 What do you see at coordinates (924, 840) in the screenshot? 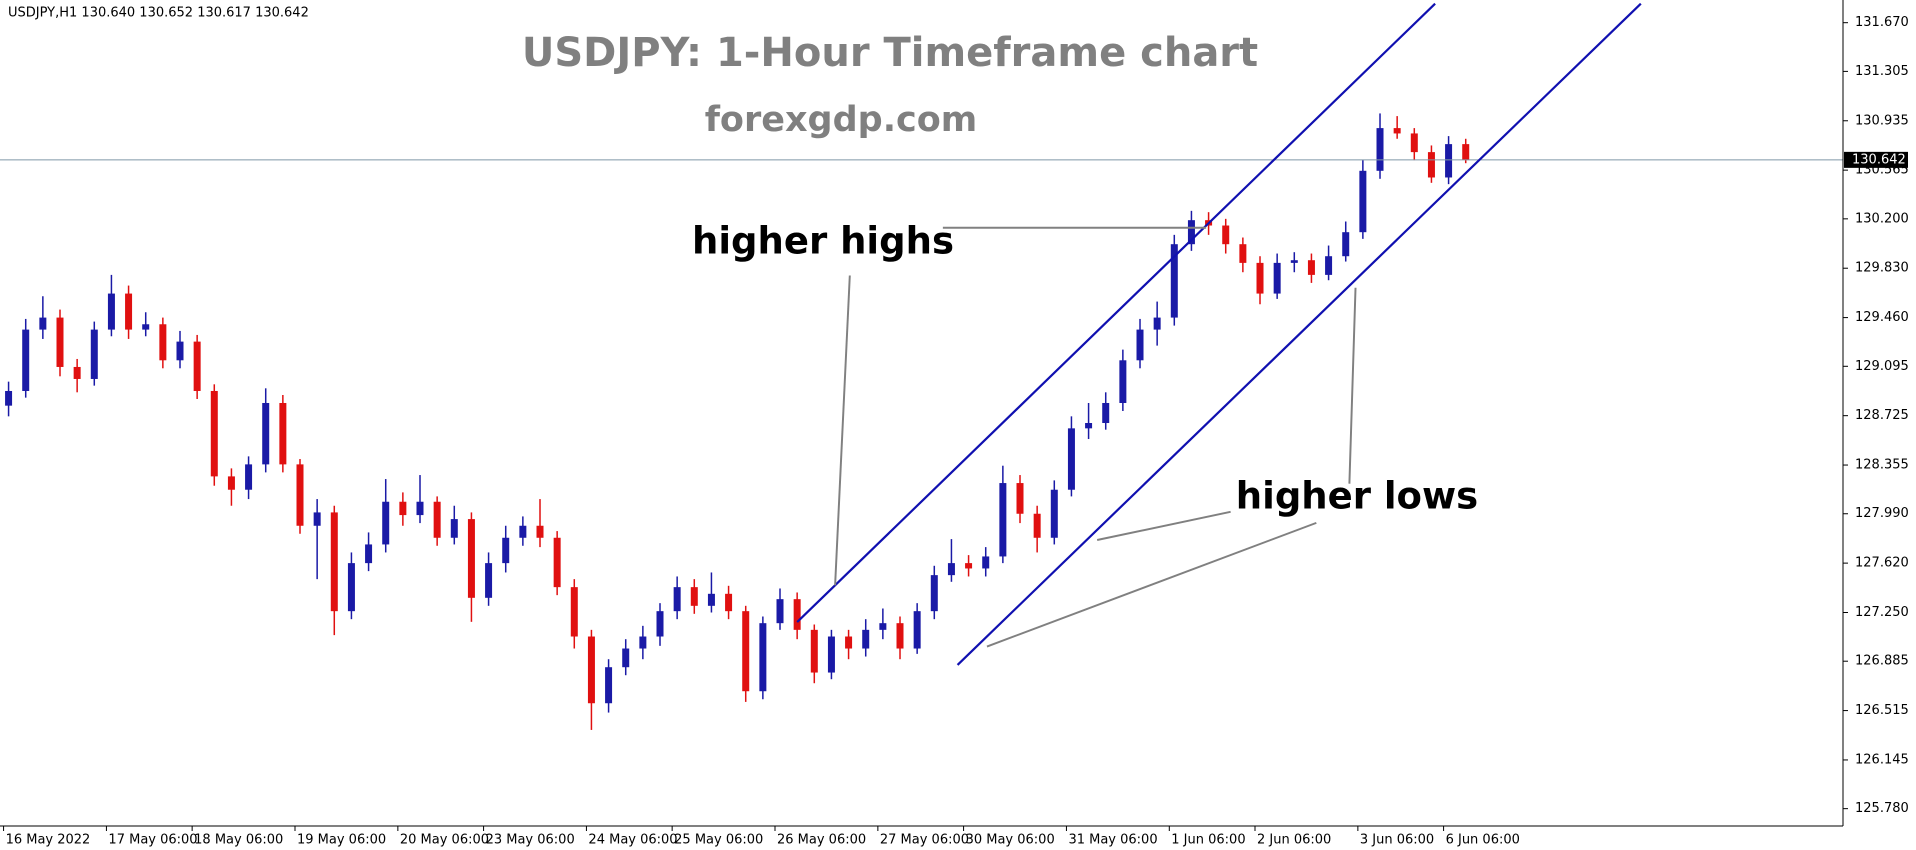
I see `x-tick-label: 27 May 06:00` at bounding box center [924, 840].